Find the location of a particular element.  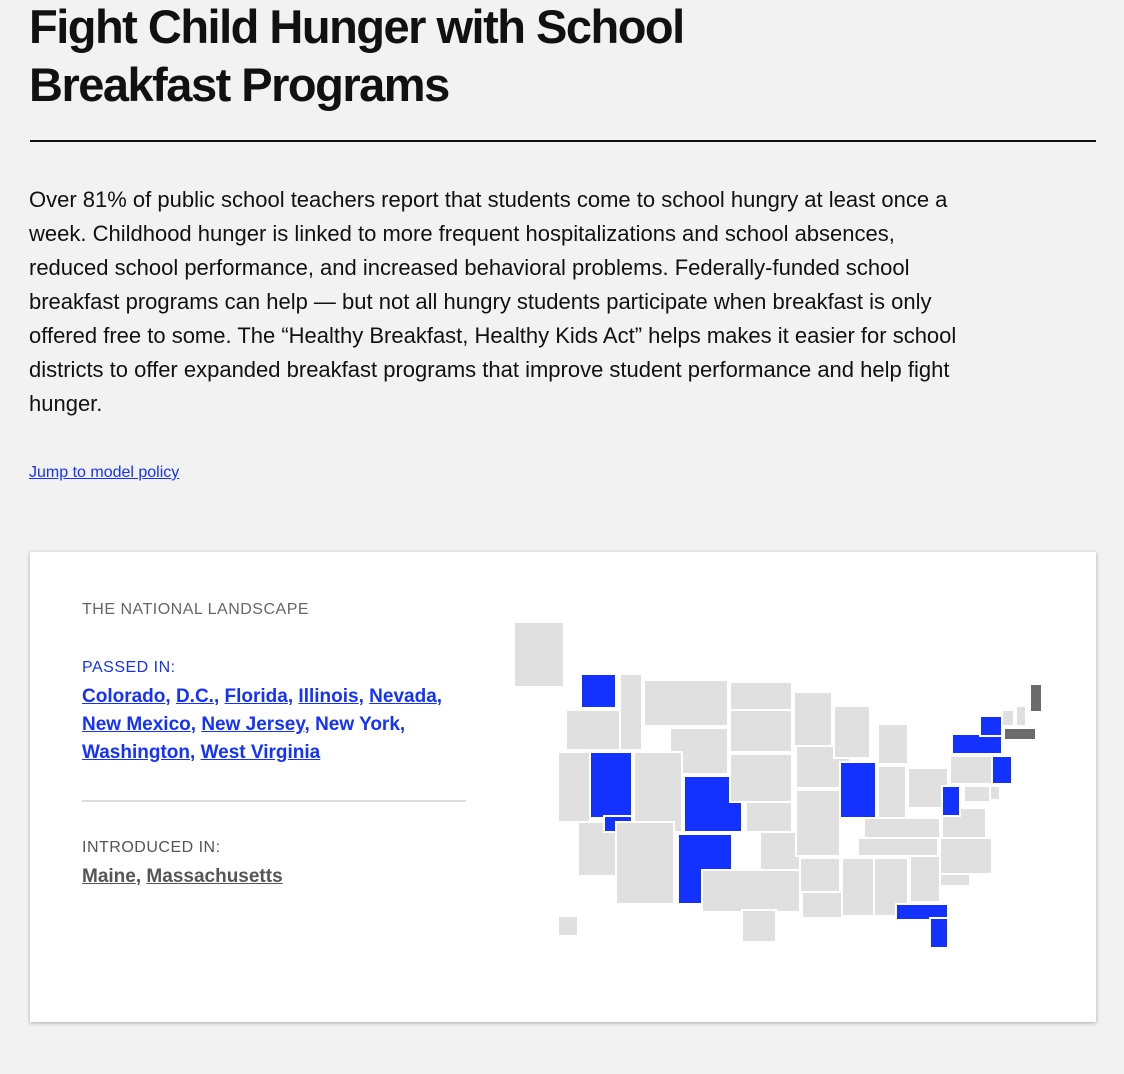

state-link: D.C. is located at coordinates (194, 696).